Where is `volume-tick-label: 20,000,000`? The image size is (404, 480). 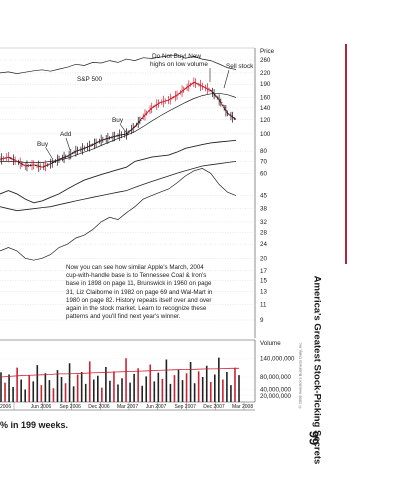 volume-tick-label: 20,000,000 is located at coordinates (276, 396).